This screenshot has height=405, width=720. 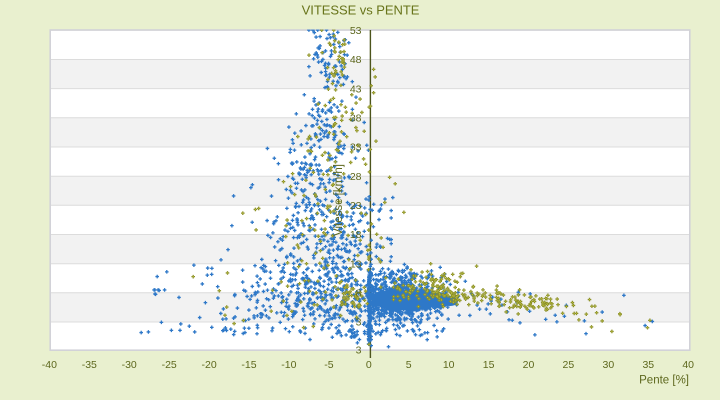 What do you see at coordinates (569, 365) in the screenshot?
I see `svg-text: 25` at bounding box center [569, 365].